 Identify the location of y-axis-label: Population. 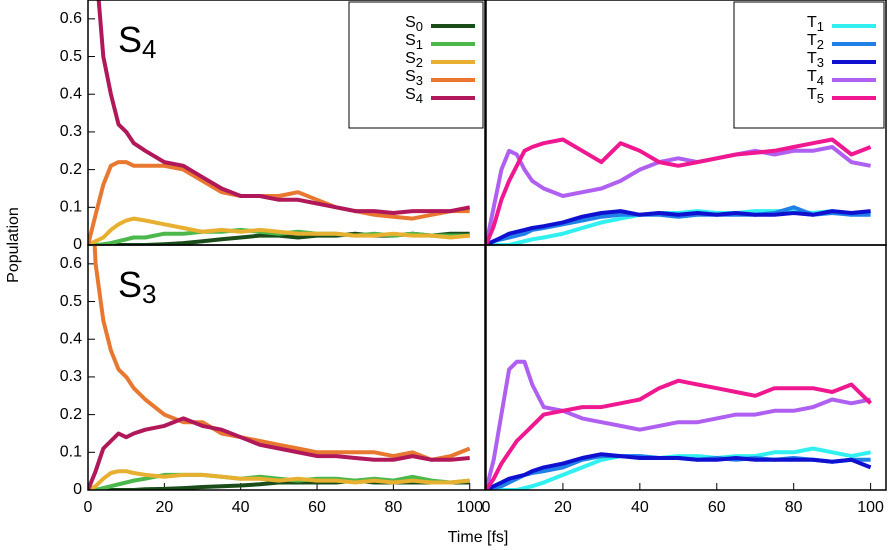
(13, 245).